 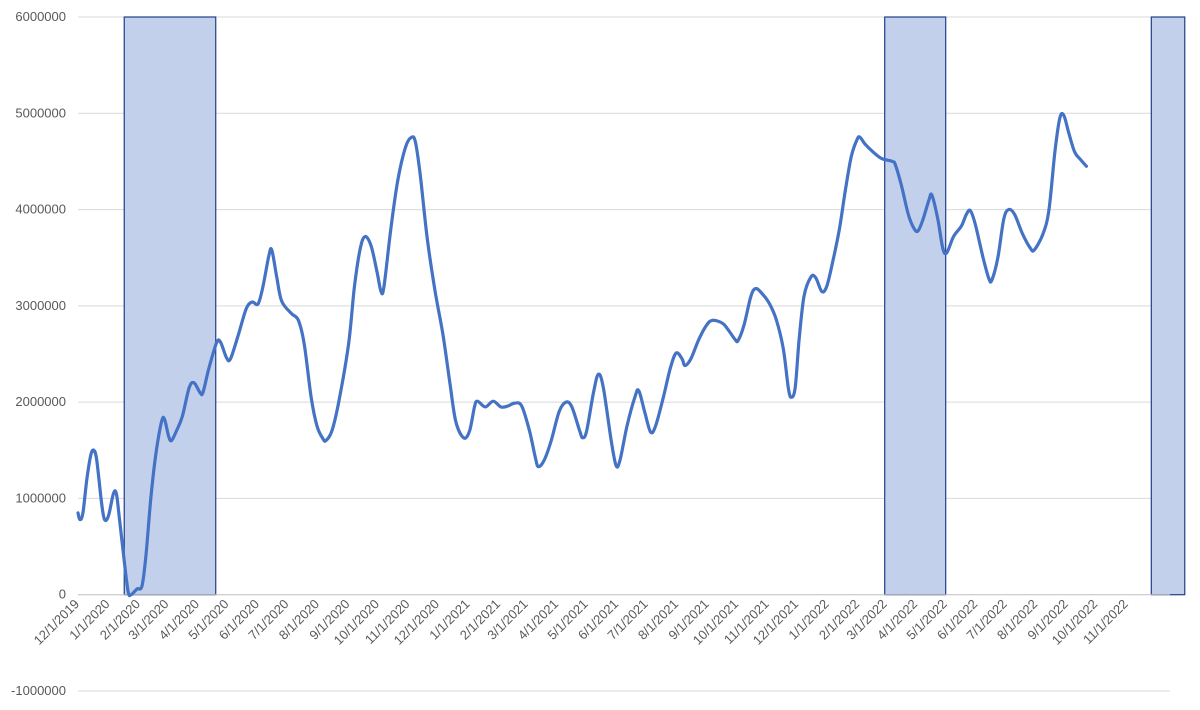 What do you see at coordinates (40, 16) in the screenshot?
I see `y-tick-label: 6000000` at bounding box center [40, 16].